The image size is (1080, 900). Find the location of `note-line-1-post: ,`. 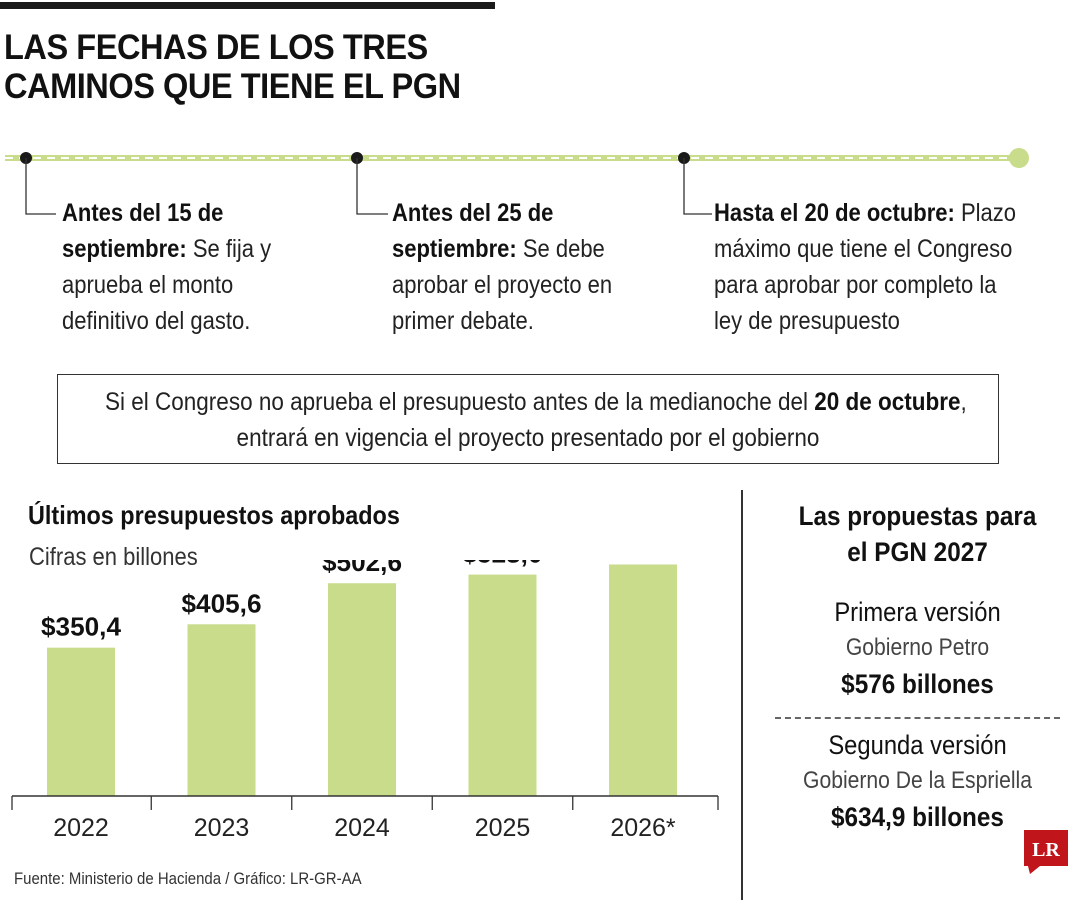

note-line-1-post: , is located at coordinates (963, 402).